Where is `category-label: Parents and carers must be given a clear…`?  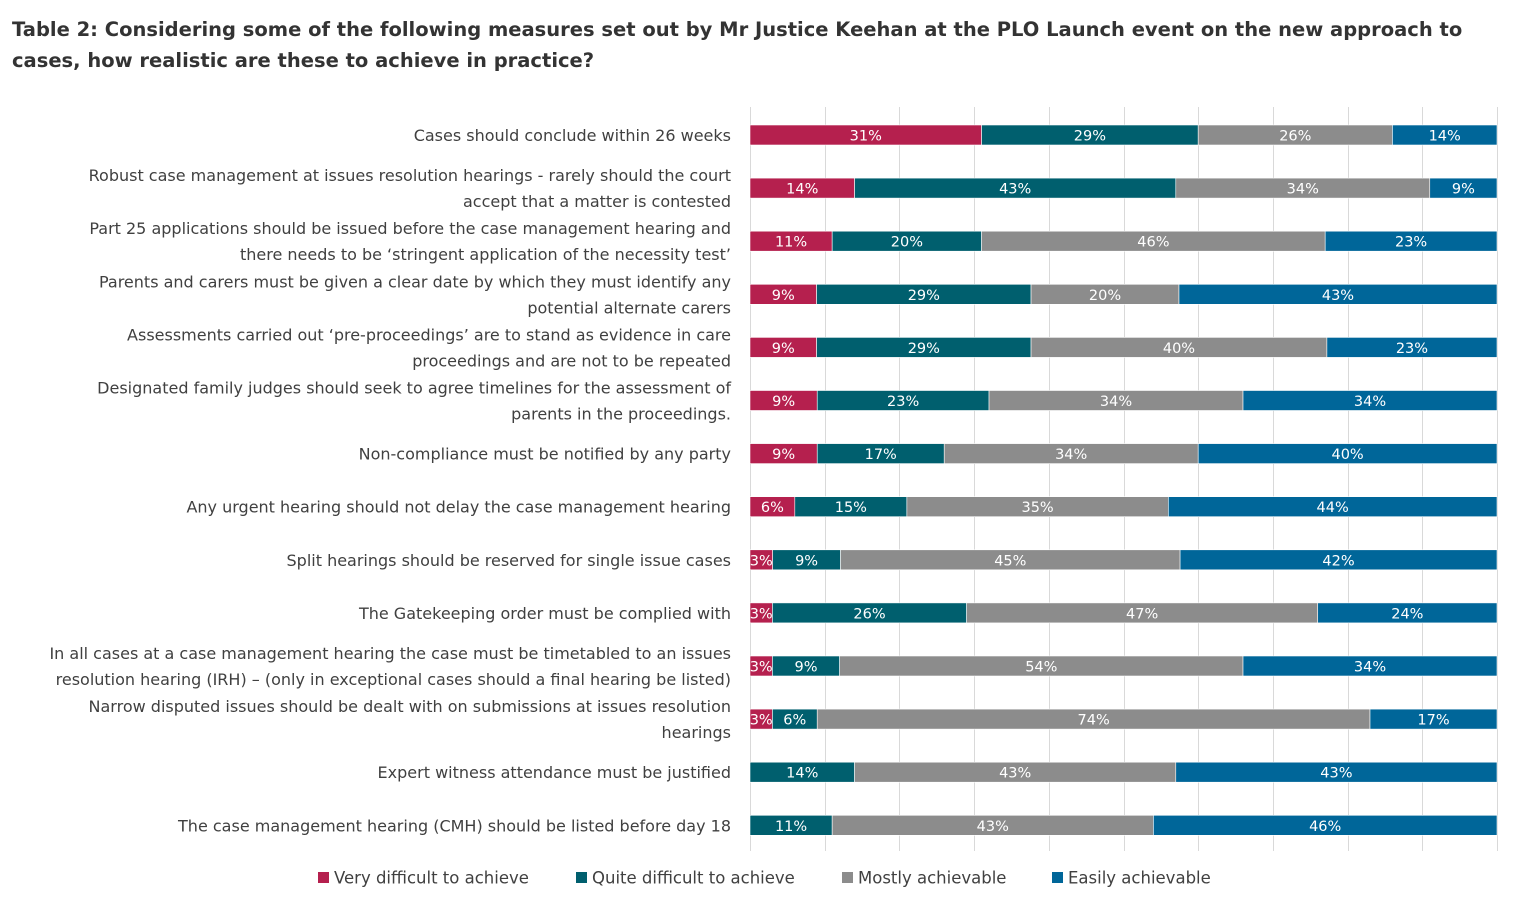
category-label: Parents and carers must be given a clear… is located at coordinates (415, 294).